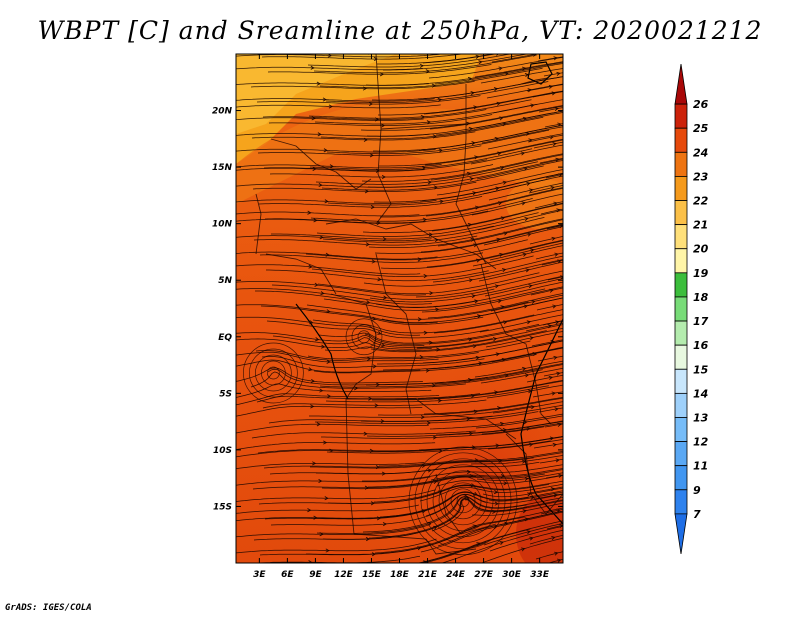 The height and width of the screenshot is (618, 800). What do you see at coordinates (225, 281) in the screenshot?
I see `y-tick-label: 5N` at bounding box center [225, 281].